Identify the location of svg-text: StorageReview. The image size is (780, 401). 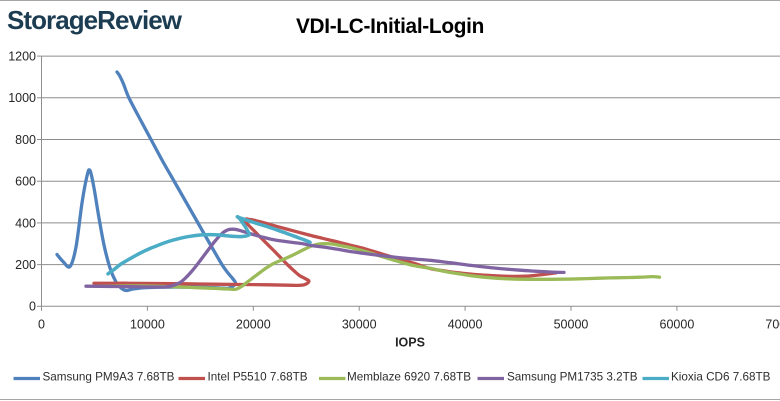
(95, 20).